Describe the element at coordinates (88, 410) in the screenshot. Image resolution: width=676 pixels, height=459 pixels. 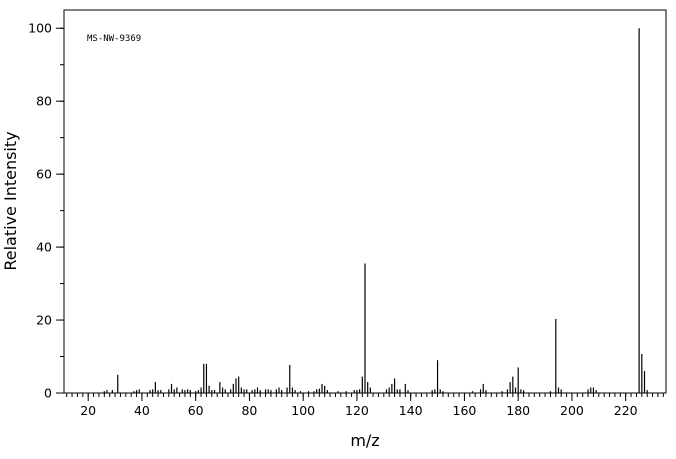
I see `x-tick-label: 20` at that location.